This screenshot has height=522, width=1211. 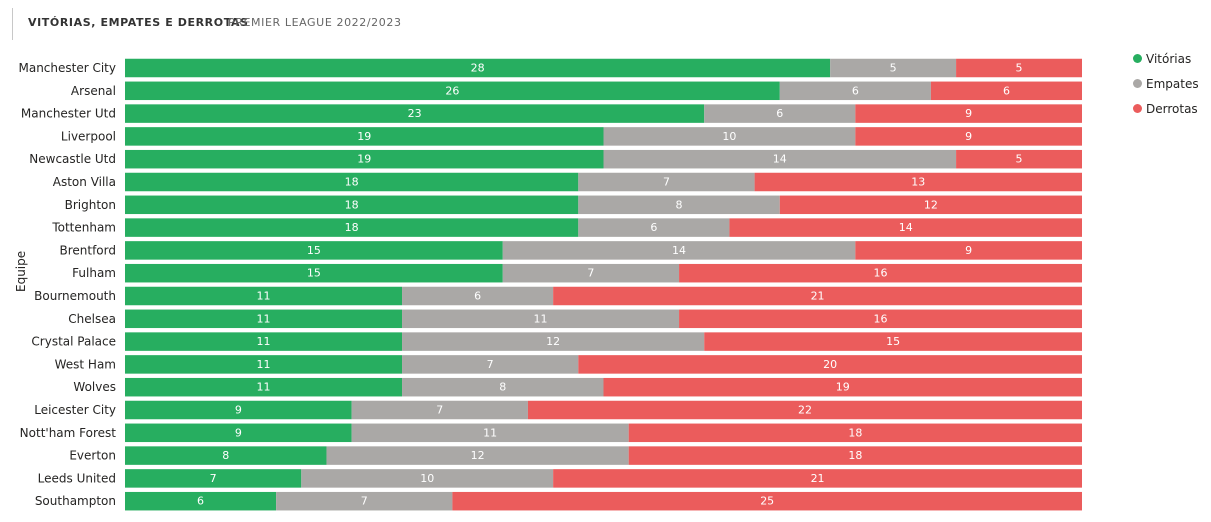 I want to click on data-label-wins: 6, so click(x=200, y=501).